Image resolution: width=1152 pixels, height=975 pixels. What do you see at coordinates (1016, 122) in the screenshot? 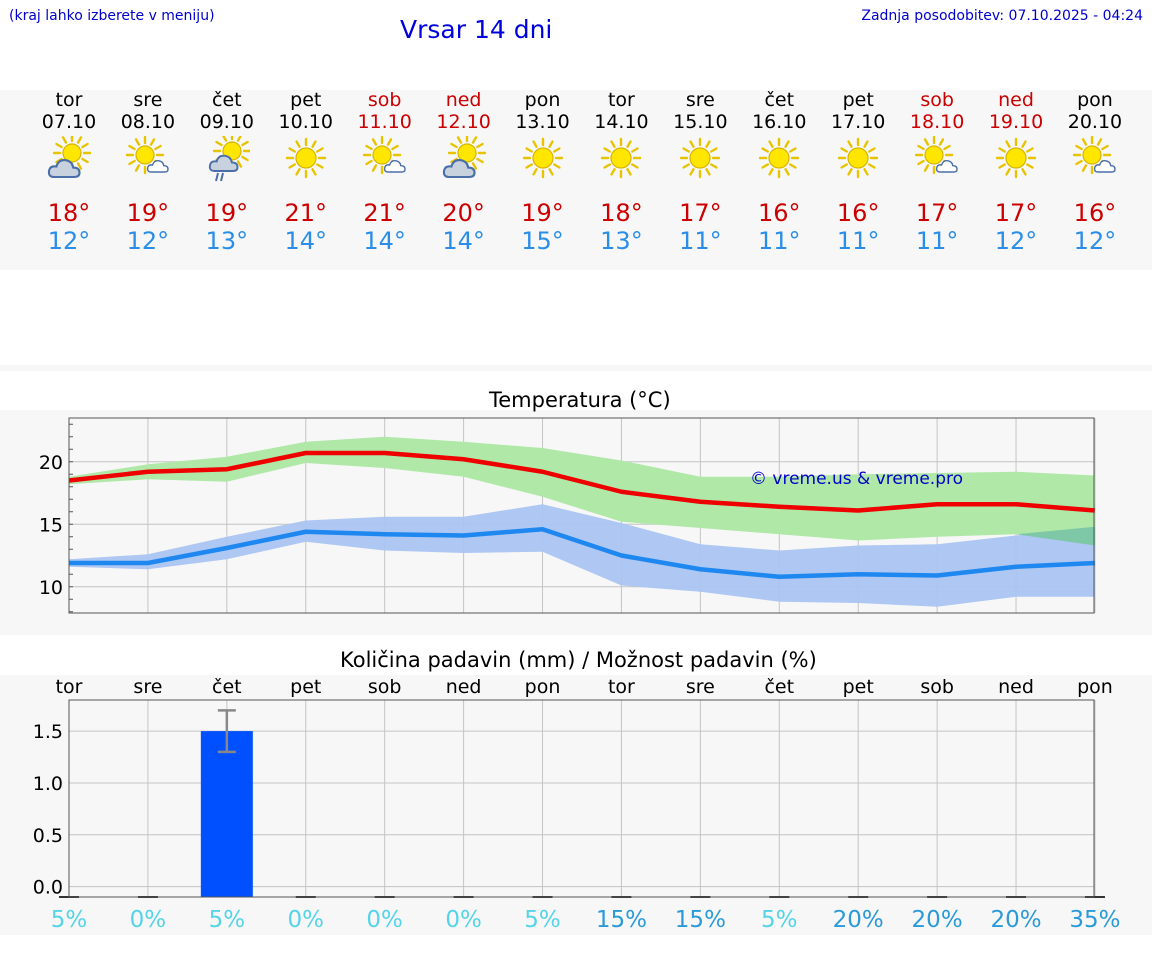
I see `day-date: 19.10` at bounding box center [1016, 122].